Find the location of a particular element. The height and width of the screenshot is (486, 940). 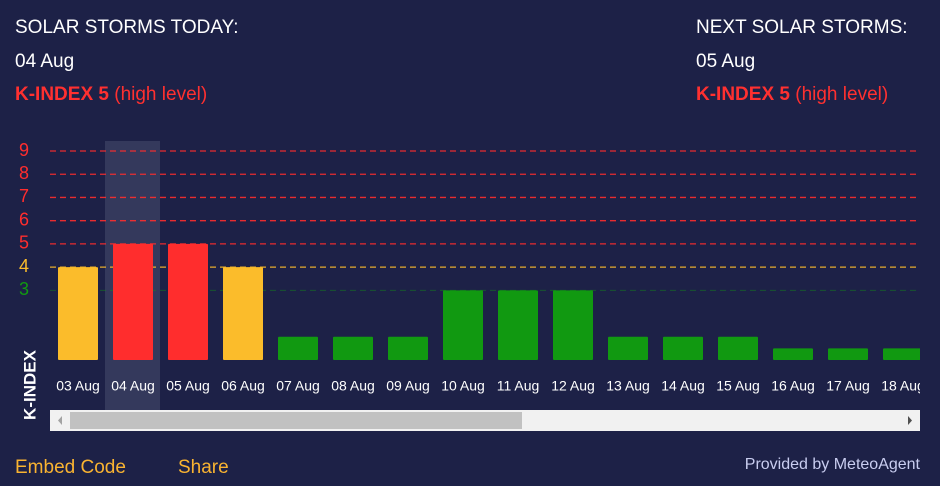

y-tick-label: 7 is located at coordinates (24, 196).